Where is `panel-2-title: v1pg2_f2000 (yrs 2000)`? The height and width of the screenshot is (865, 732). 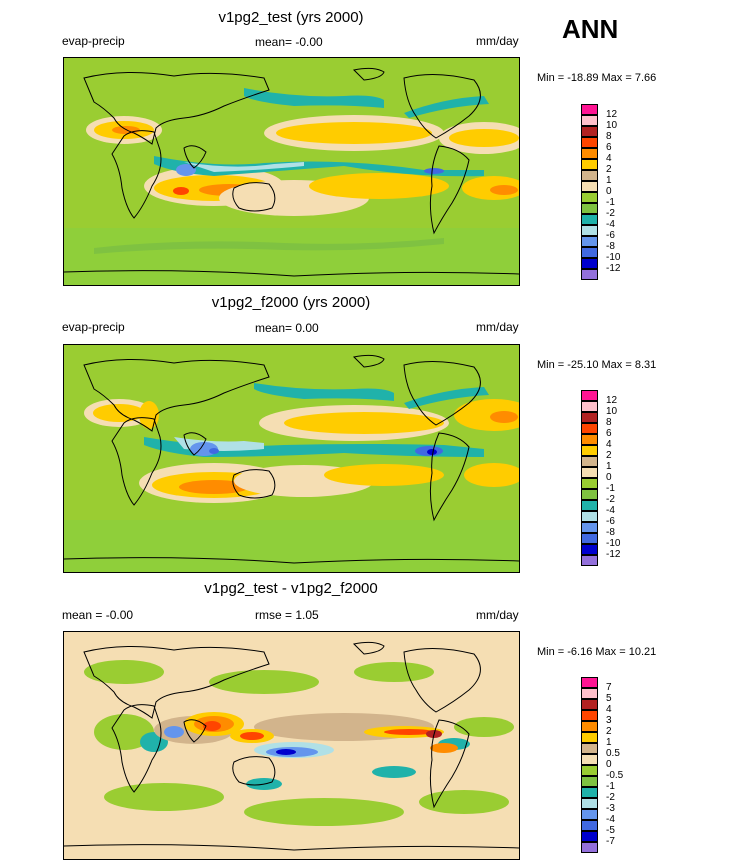 panel-2-title: v1pg2_f2000 (yrs 2000) is located at coordinates (291, 302).